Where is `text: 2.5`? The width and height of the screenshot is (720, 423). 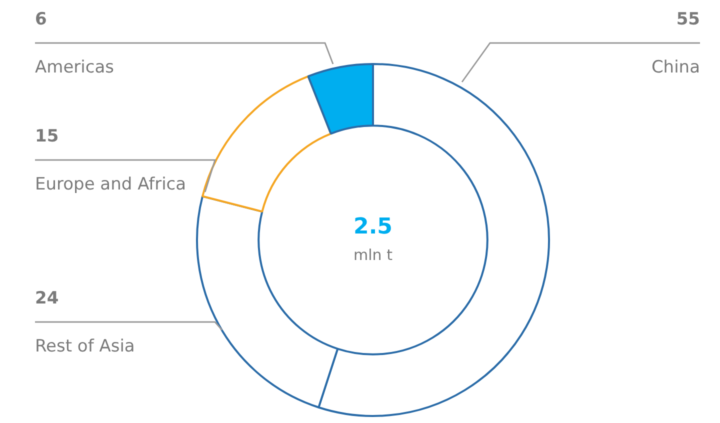 text: 2.5 is located at coordinates (373, 227).